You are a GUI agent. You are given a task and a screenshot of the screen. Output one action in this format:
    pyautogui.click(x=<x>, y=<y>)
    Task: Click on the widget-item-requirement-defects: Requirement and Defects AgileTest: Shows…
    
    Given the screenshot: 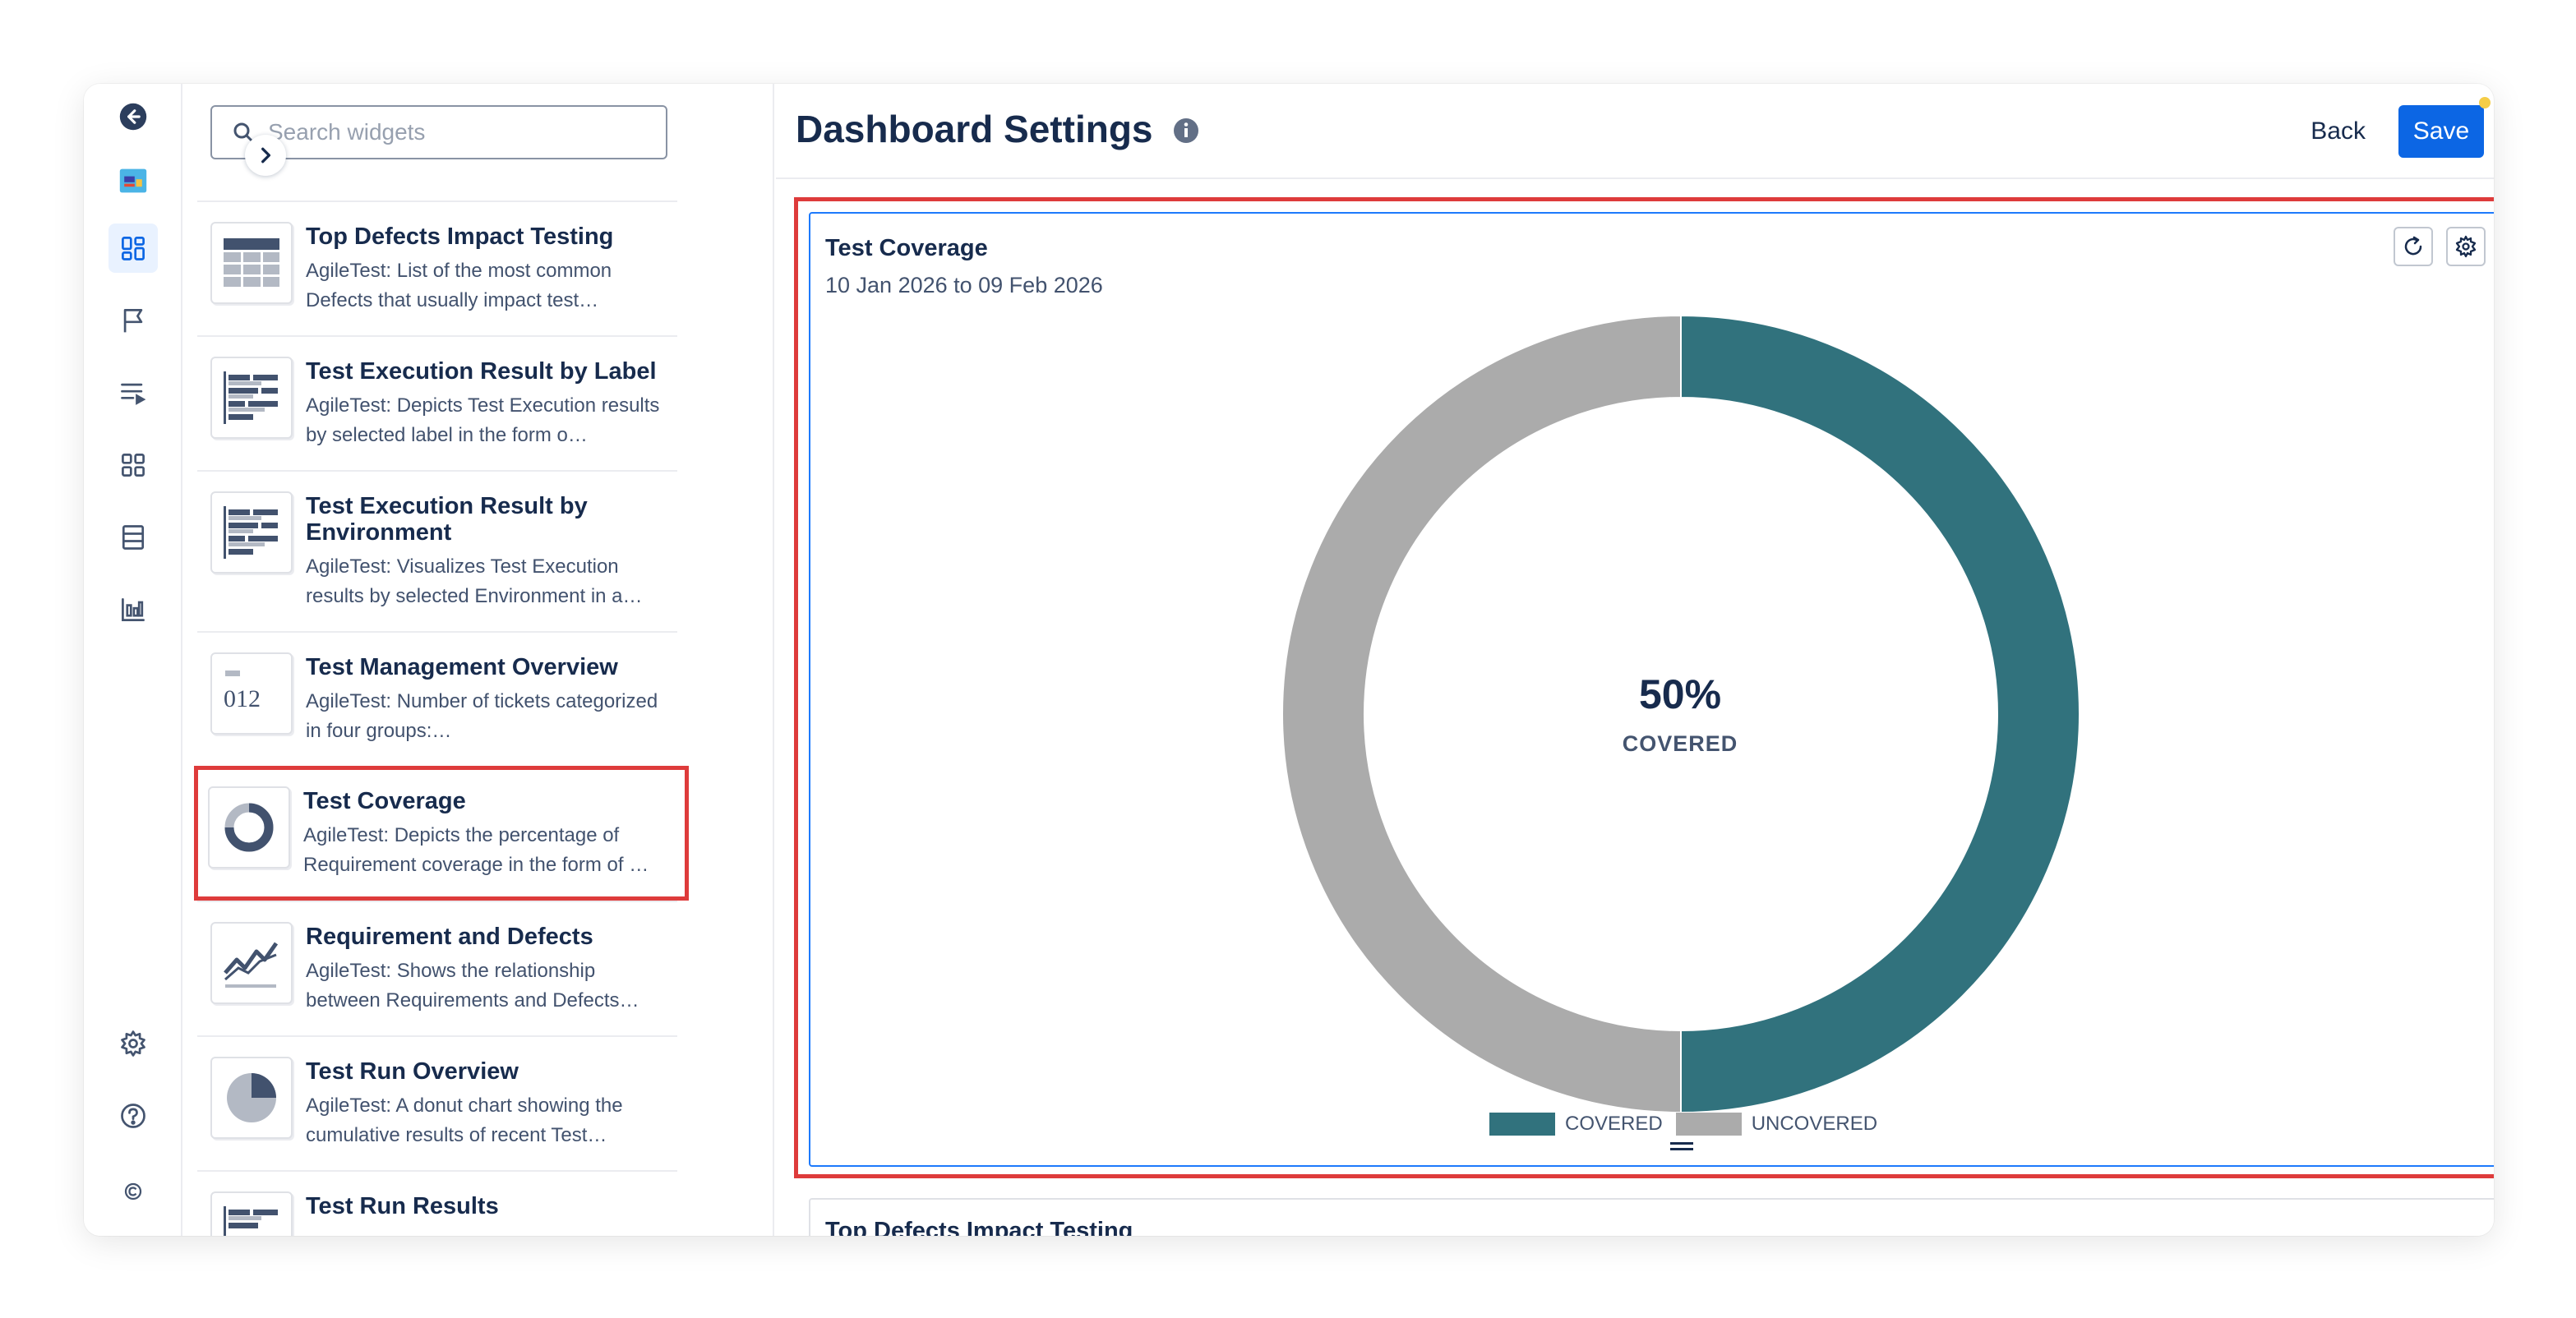 What is the action you would take?
    pyautogui.click(x=437, y=968)
    